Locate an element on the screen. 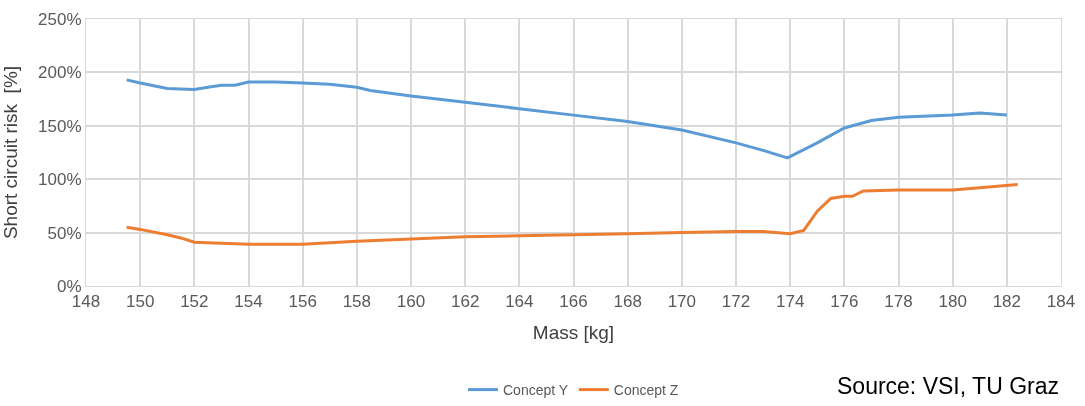 The image size is (1085, 406). line-series is located at coordinates (572, 214).